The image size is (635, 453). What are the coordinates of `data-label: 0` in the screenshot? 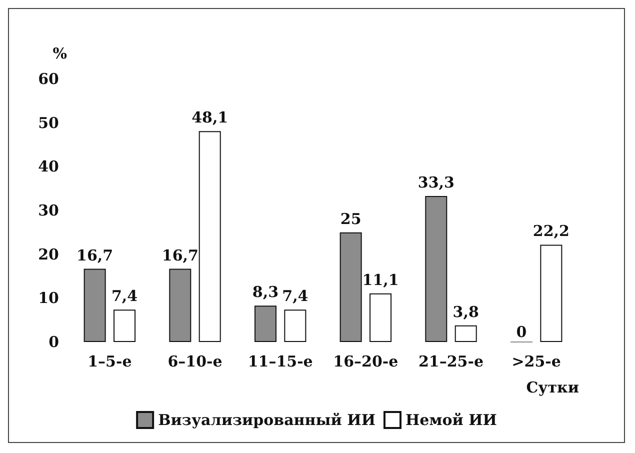 It's located at (521, 332).